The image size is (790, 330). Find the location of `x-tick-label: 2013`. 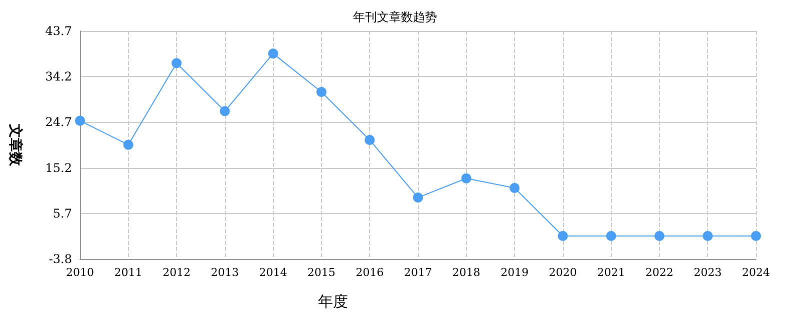

x-tick-label: 2013 is located at coordinates (224, 272).